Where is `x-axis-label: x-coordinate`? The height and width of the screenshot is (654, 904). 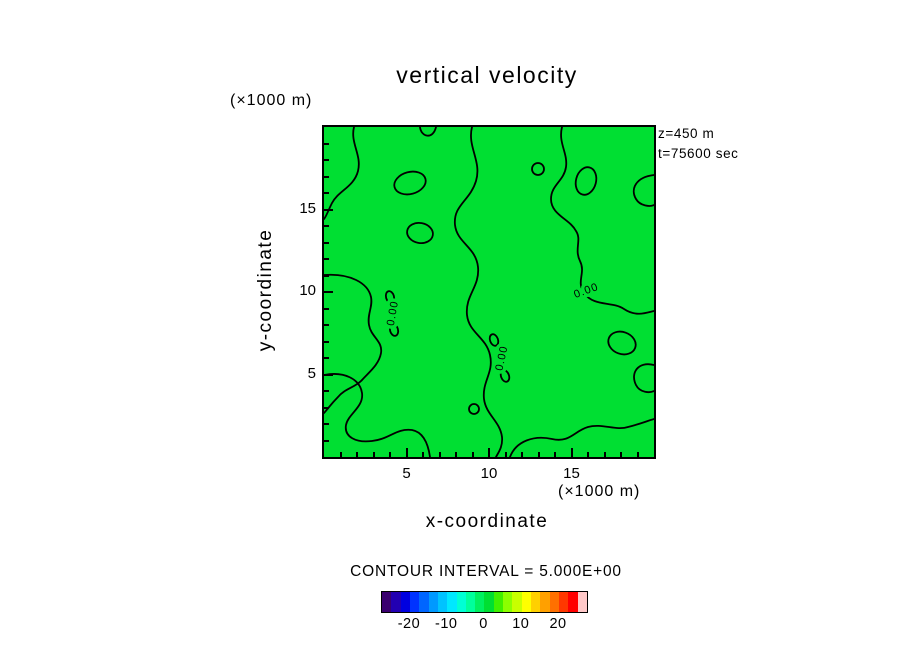
x-axis-label: x-coordinate is located at coordinates (487, 521).